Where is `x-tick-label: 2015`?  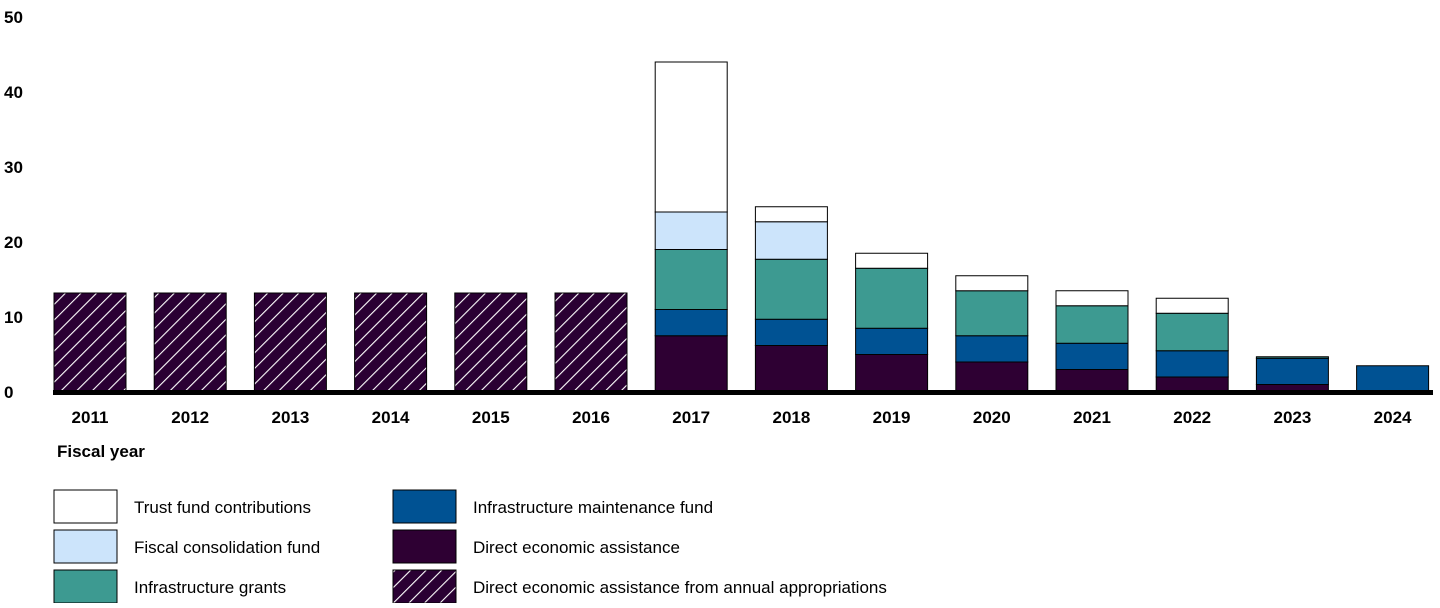
x-tick-label: 2015 is located at coordinates (491, 417).